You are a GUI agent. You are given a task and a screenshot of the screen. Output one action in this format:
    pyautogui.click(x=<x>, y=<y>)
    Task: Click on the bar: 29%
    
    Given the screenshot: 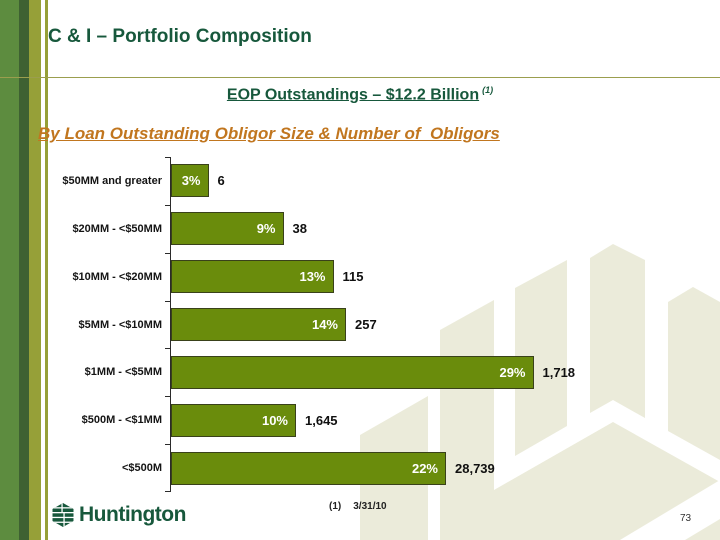 What is the action you would take?
    pyautogui.click(x=352, y=372)
    